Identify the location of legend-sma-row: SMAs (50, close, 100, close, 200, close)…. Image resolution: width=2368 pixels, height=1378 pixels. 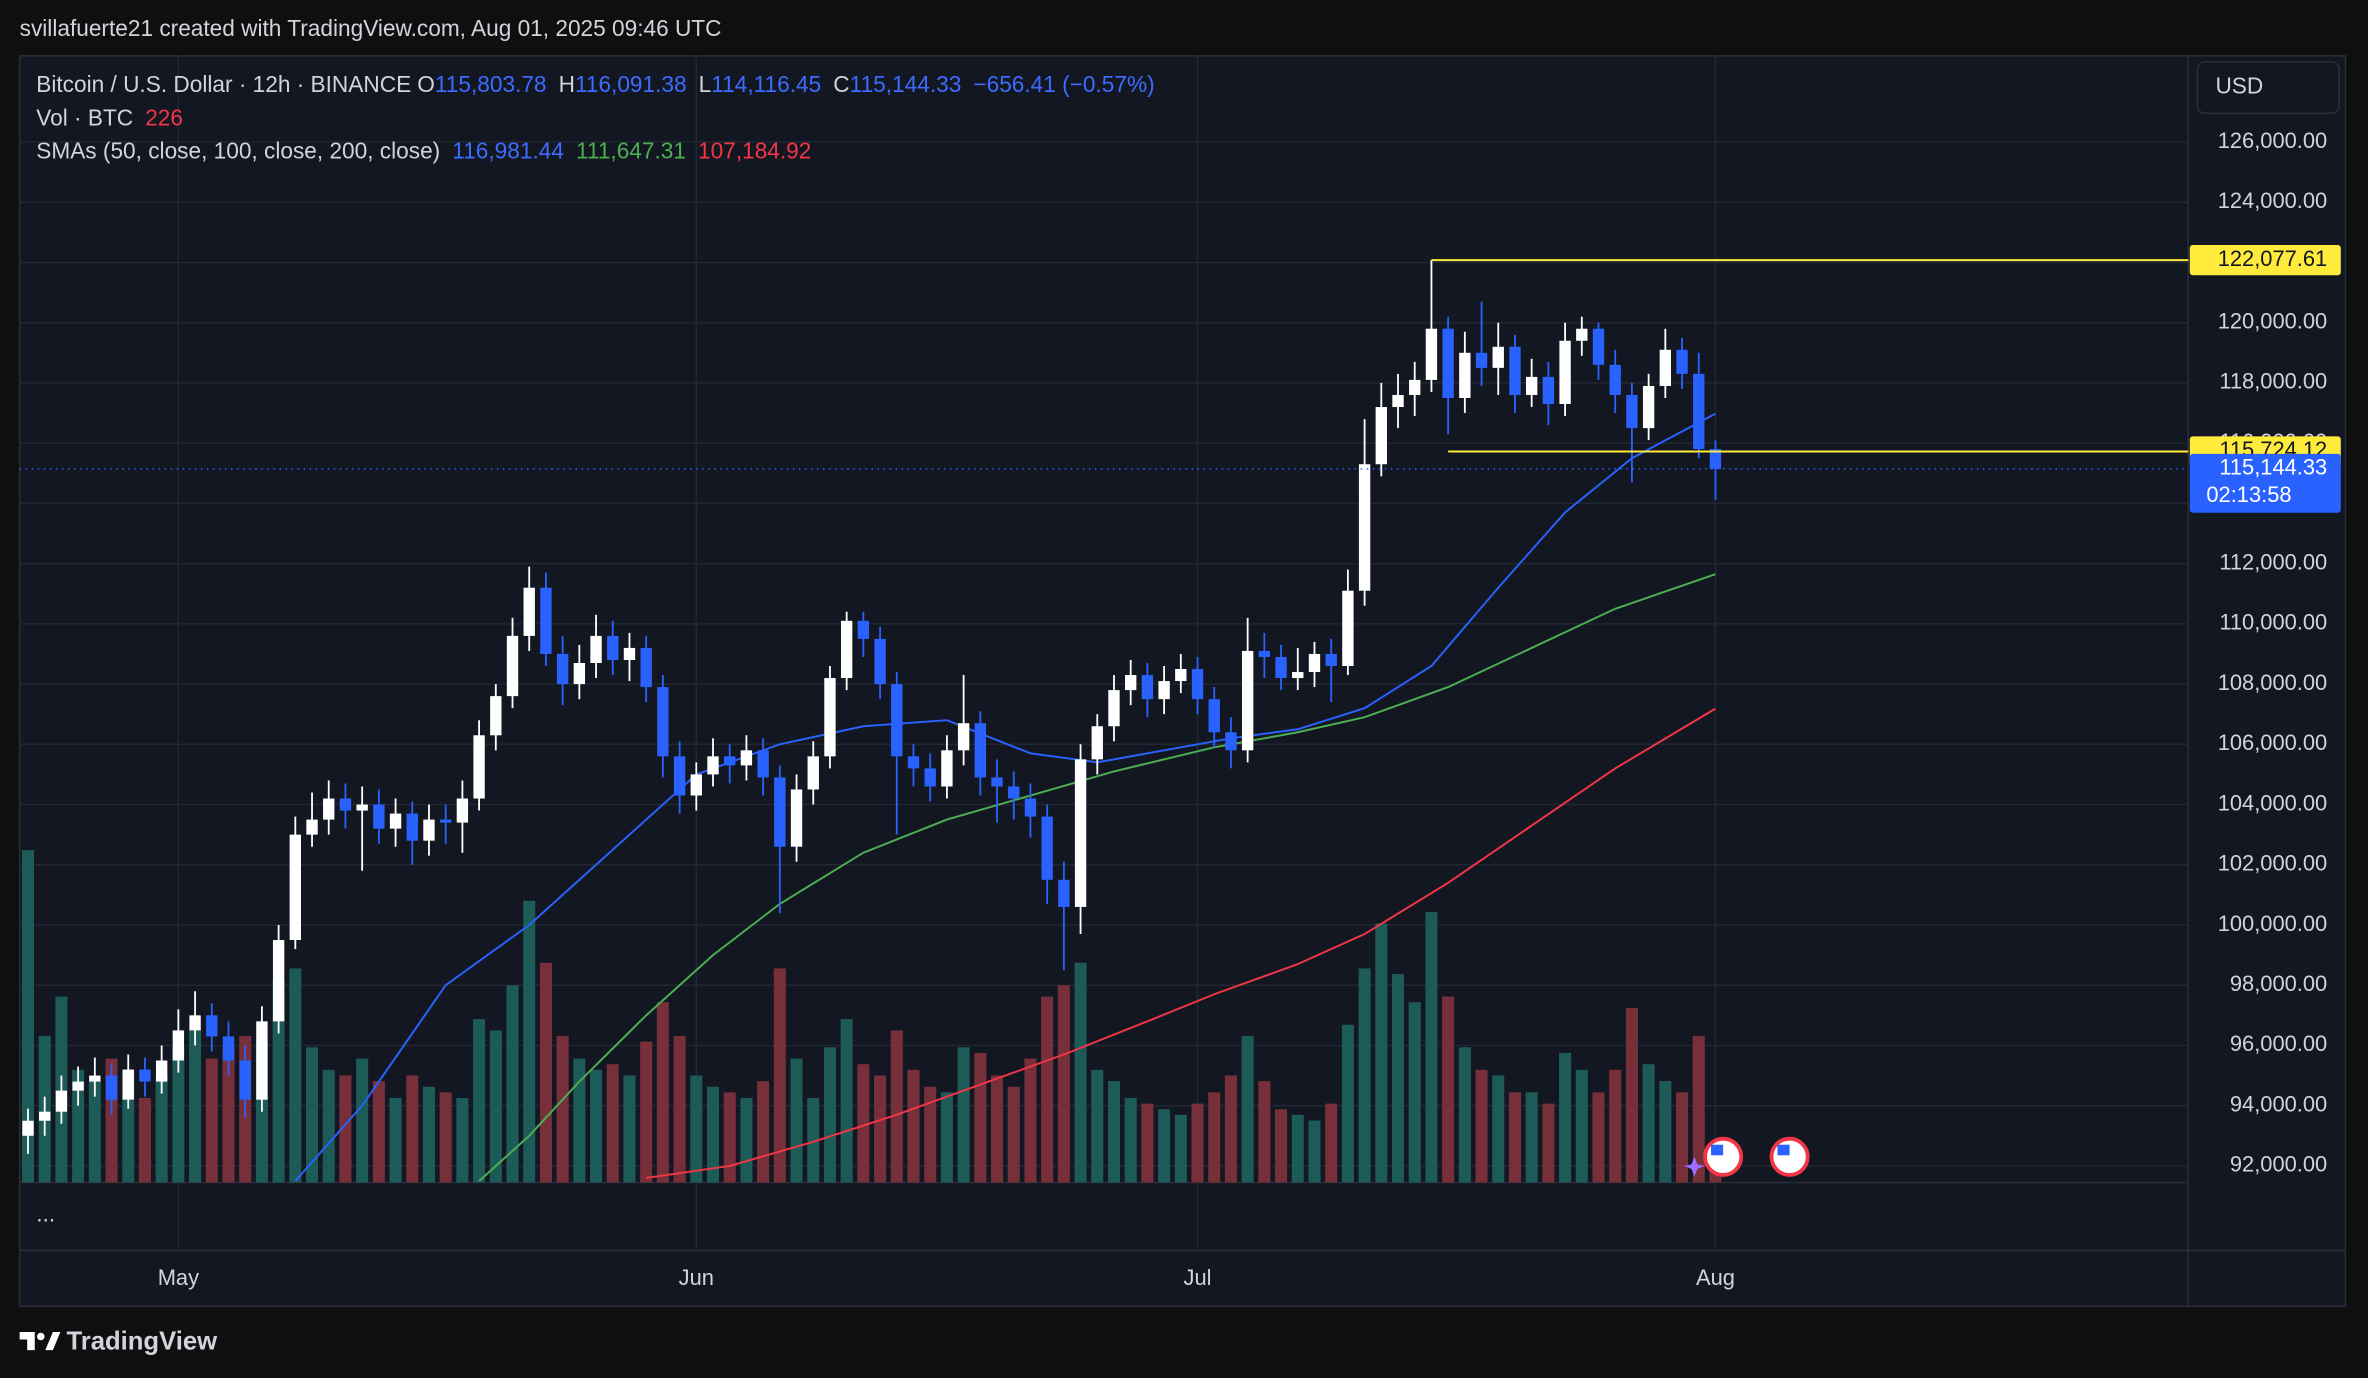
(423, 151).